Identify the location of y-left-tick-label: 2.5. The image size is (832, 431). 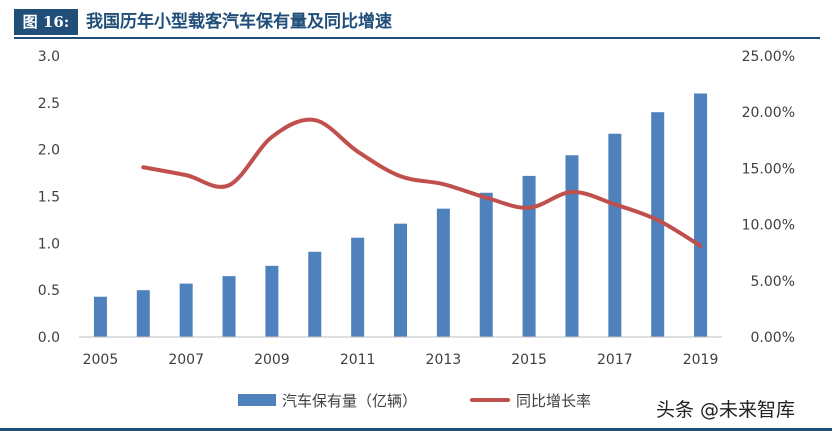
(49, 104).